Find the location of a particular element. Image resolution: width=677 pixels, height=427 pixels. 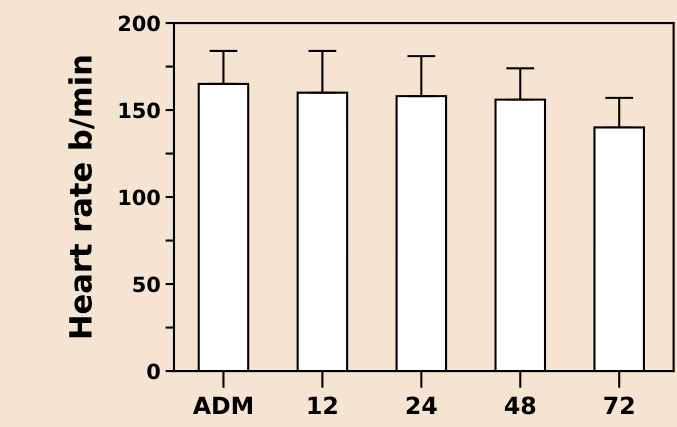

y-tick-label: 150 is located at coordinates (140, 110).